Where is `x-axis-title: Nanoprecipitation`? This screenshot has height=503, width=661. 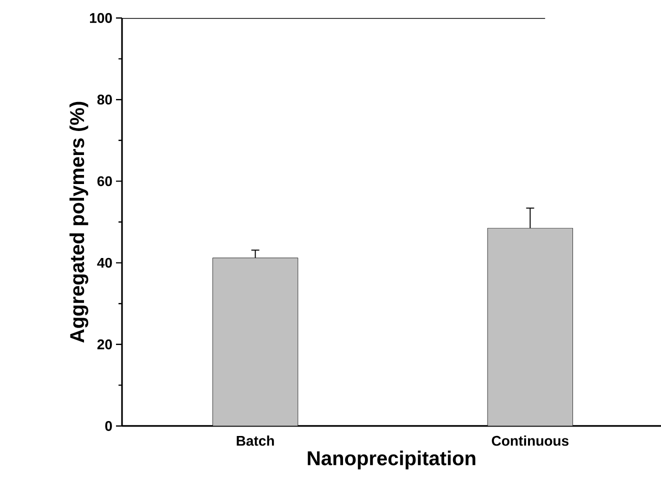
x-axis-title: Nanoprecipitation is located at coordinates (392, 460).